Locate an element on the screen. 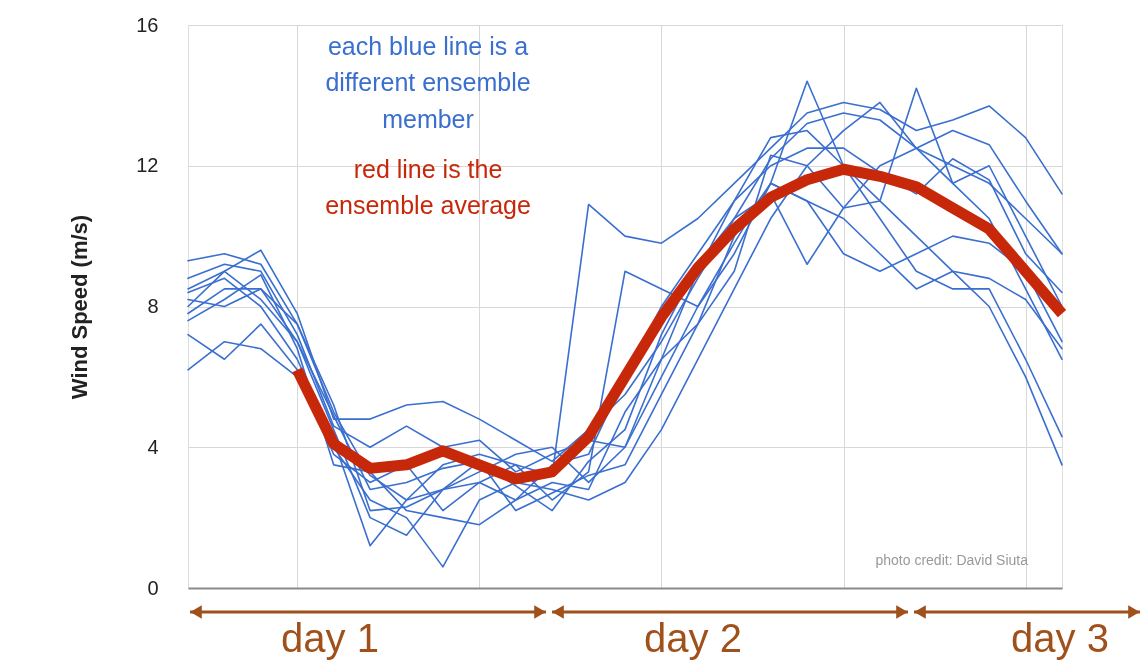 This screenshot has height=664, width=1144. annotation: each blue line is a different ensemble member is located at coordinates (428, 82).